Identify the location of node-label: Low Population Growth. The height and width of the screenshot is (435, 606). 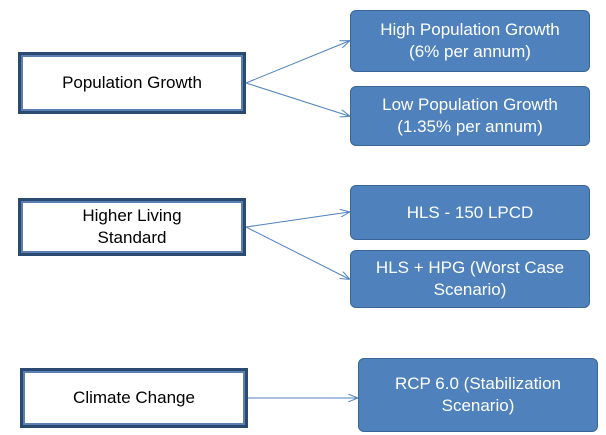
(470, 104).